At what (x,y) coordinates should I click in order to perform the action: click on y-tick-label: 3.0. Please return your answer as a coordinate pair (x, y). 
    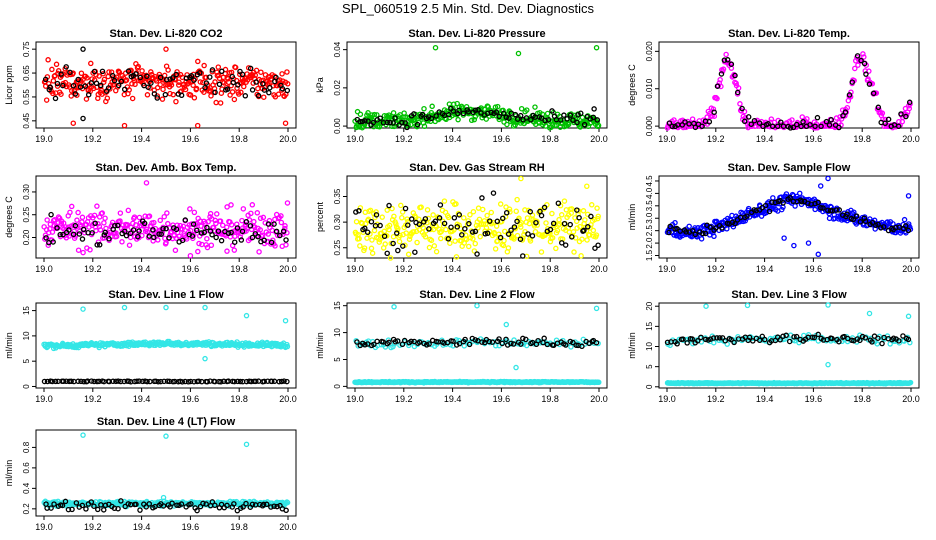
    Looking at the image, I should click on (649, 218).